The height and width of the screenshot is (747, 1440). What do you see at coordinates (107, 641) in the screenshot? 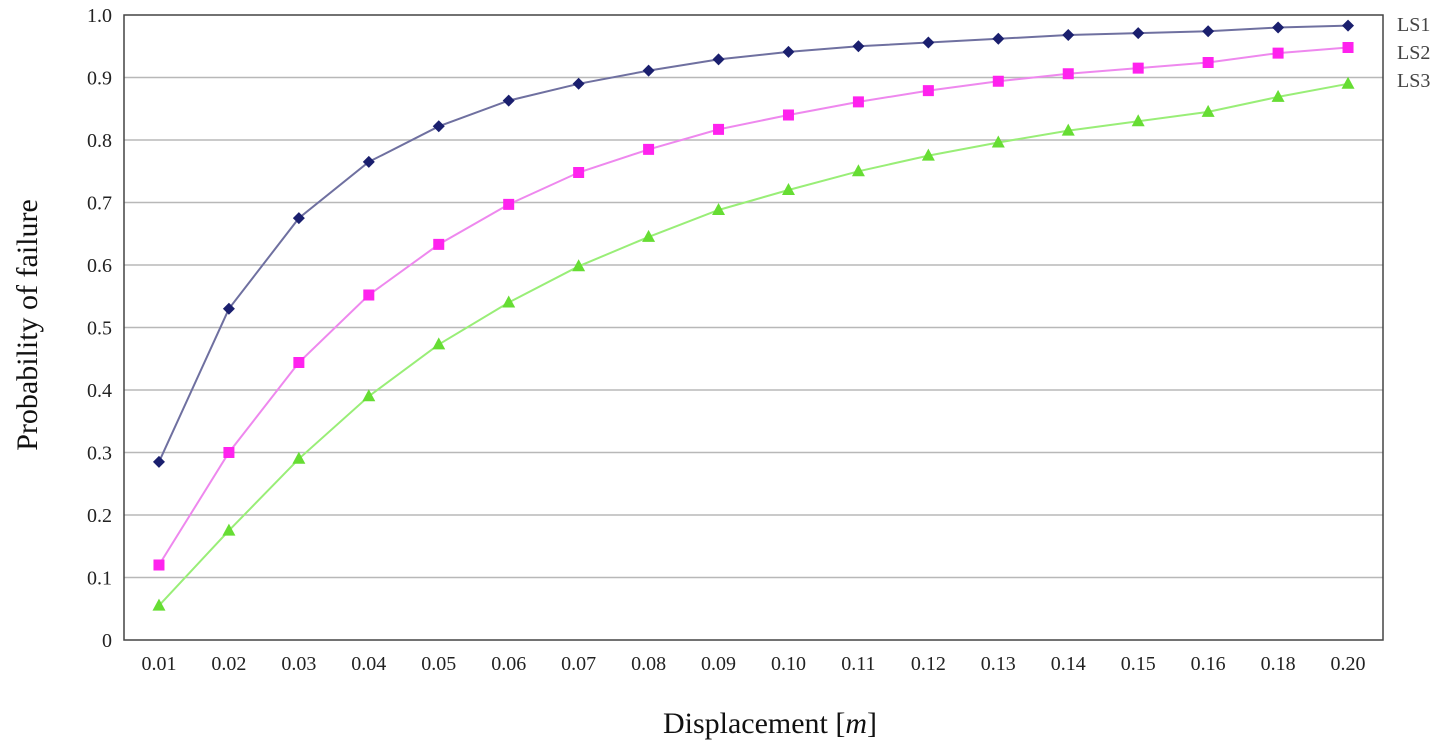
I see `y-tick-label: 0` at bounding box center [107, 641].